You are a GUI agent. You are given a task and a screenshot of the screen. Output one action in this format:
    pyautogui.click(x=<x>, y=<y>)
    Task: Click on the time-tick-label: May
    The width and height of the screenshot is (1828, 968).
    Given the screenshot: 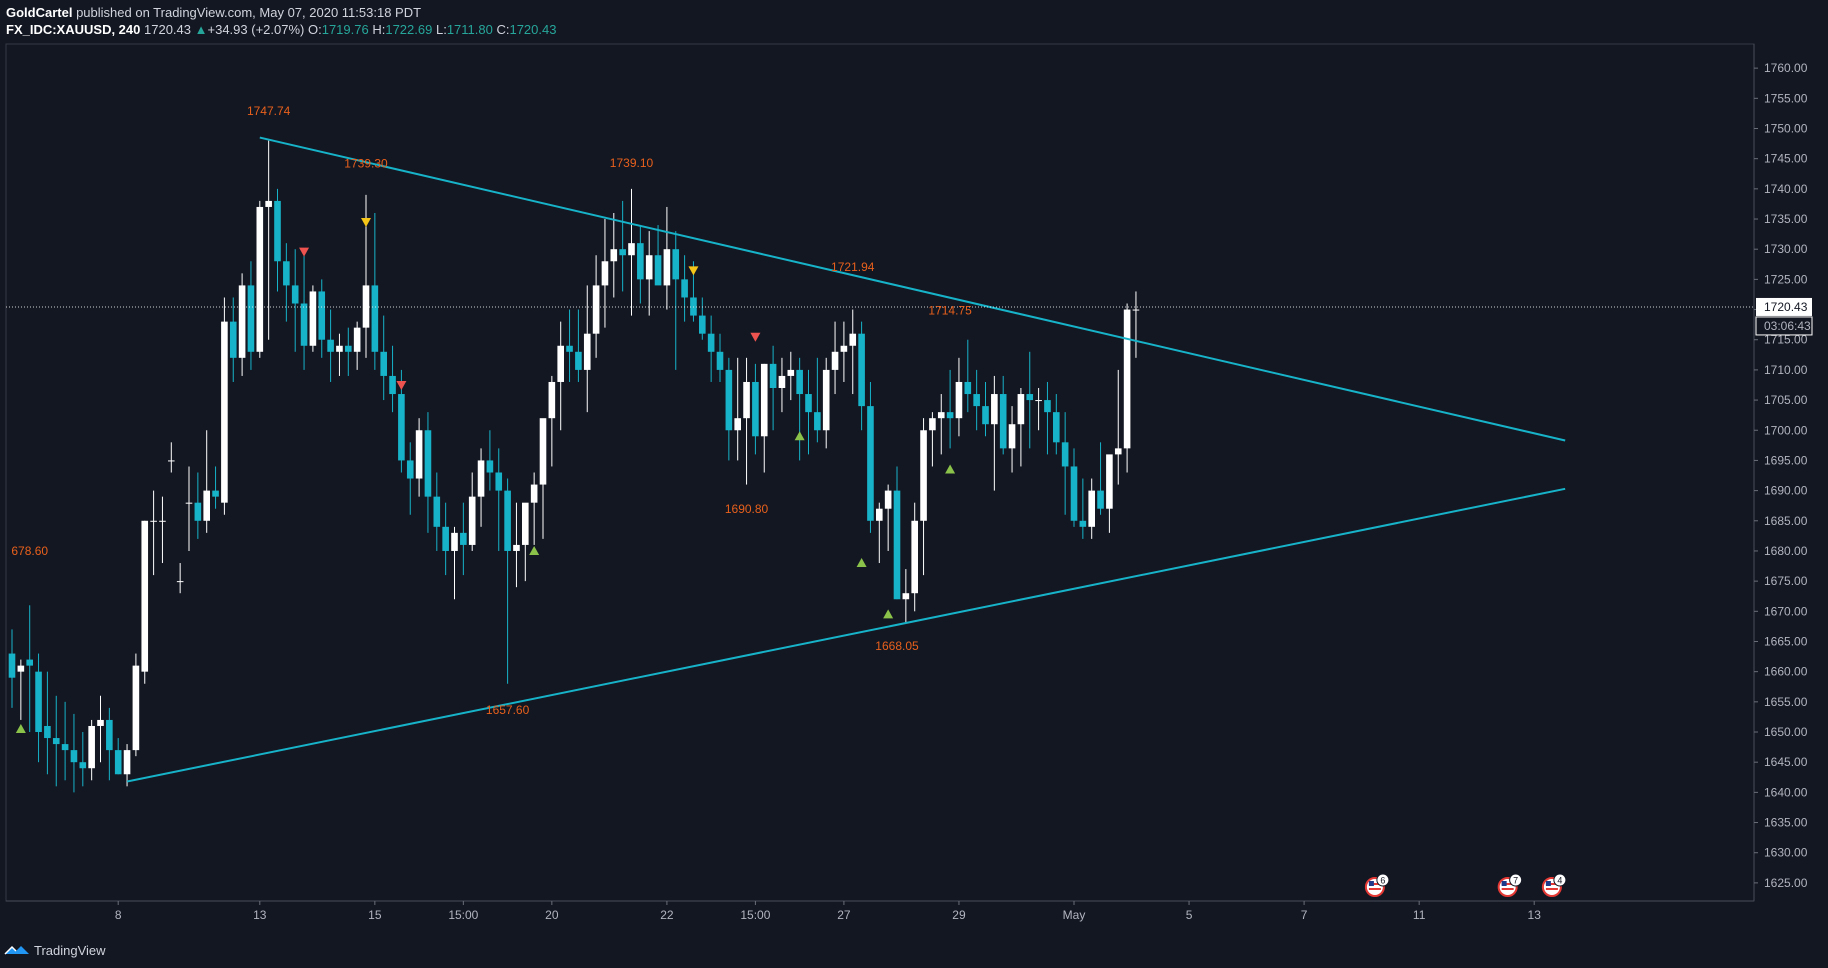 What is the action you would take?
    pyautogui.click(x=1074, y=915)
    